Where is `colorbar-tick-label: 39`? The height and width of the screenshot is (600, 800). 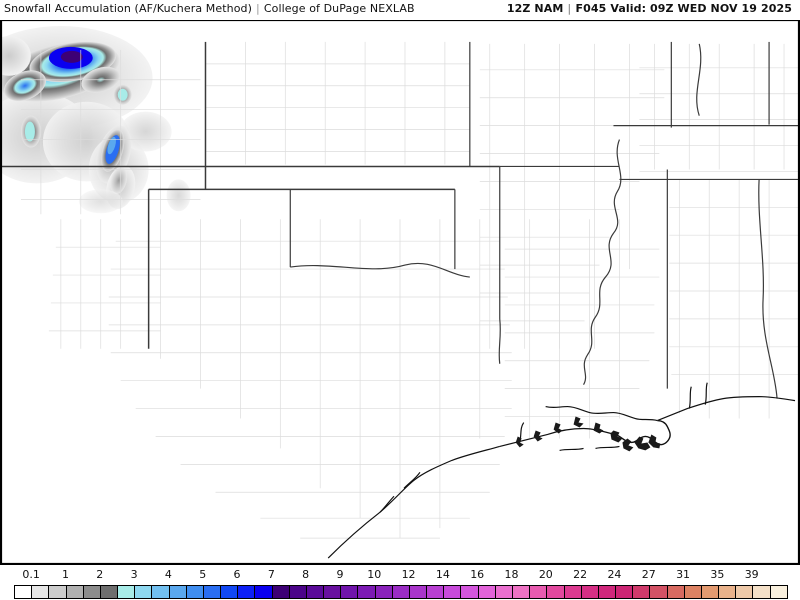
colorbar-tick-label: 39 is located at coordinates (751, 574).